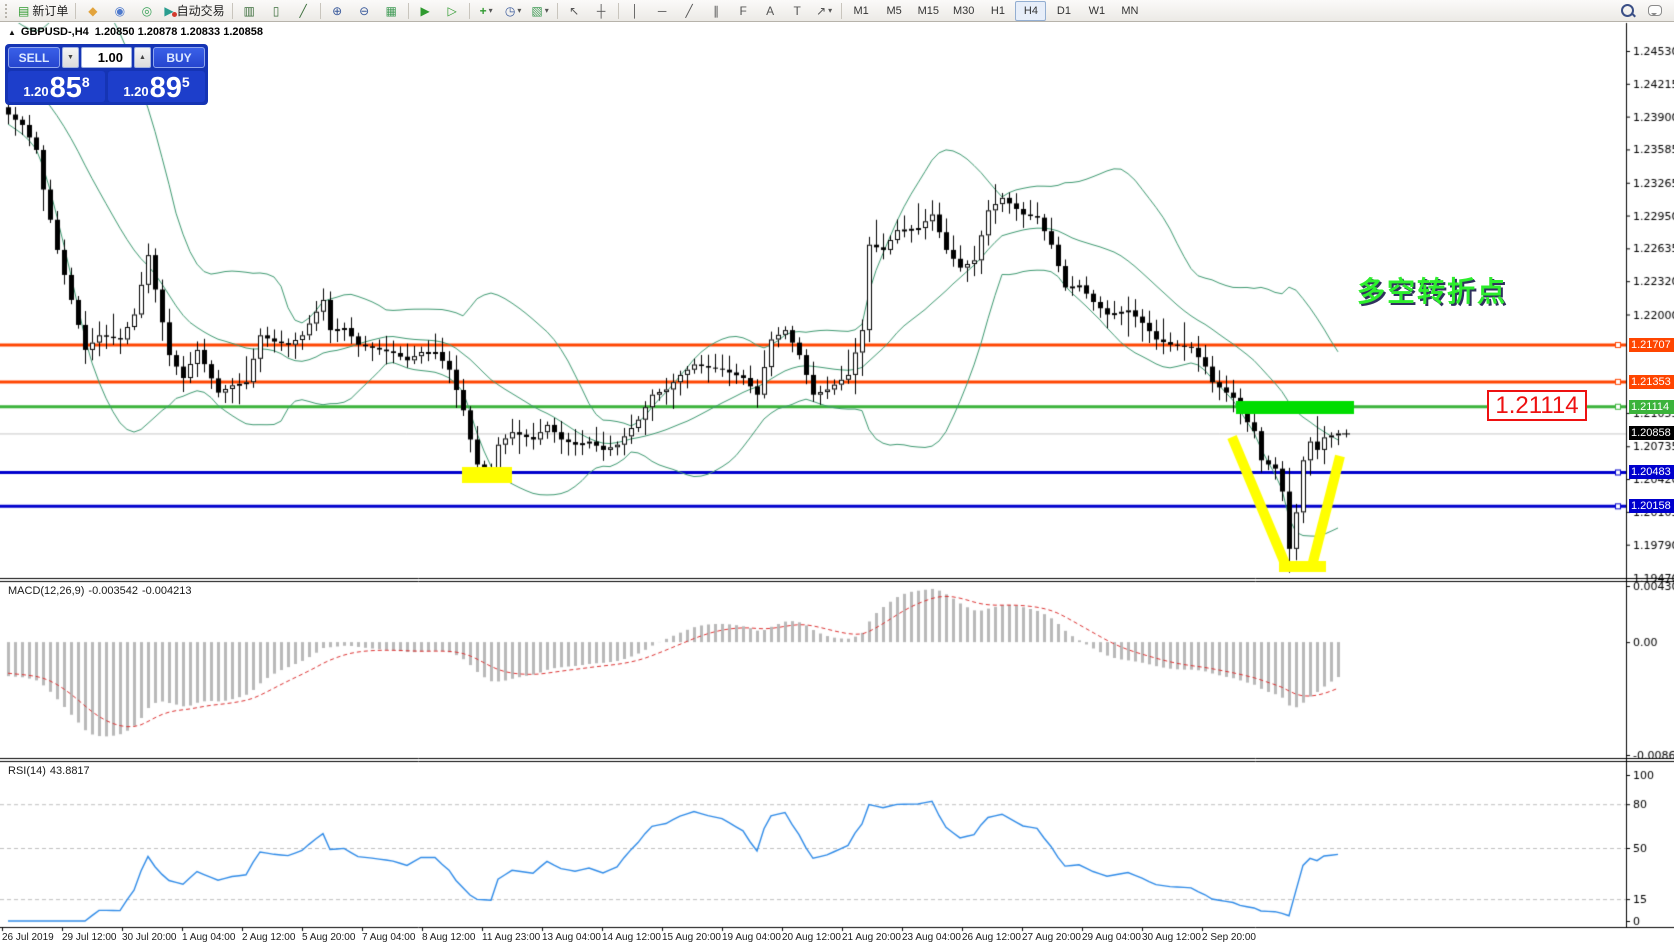  What do you see at coordinates (389, 937) in the screenshot?
I see `time-axis-label: 7 Aug 04:00` at bounding box center [389, 937].